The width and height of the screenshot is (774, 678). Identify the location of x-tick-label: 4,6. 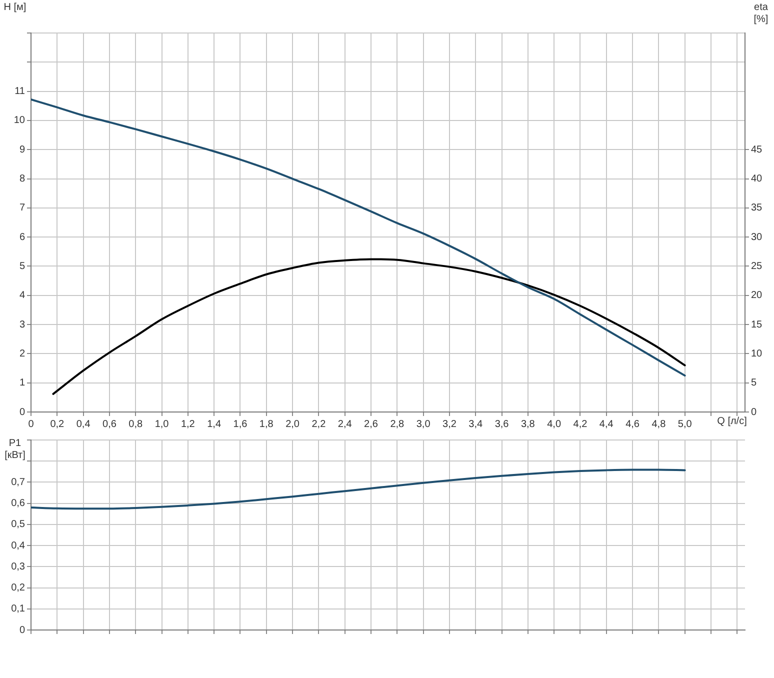
(633, 424).